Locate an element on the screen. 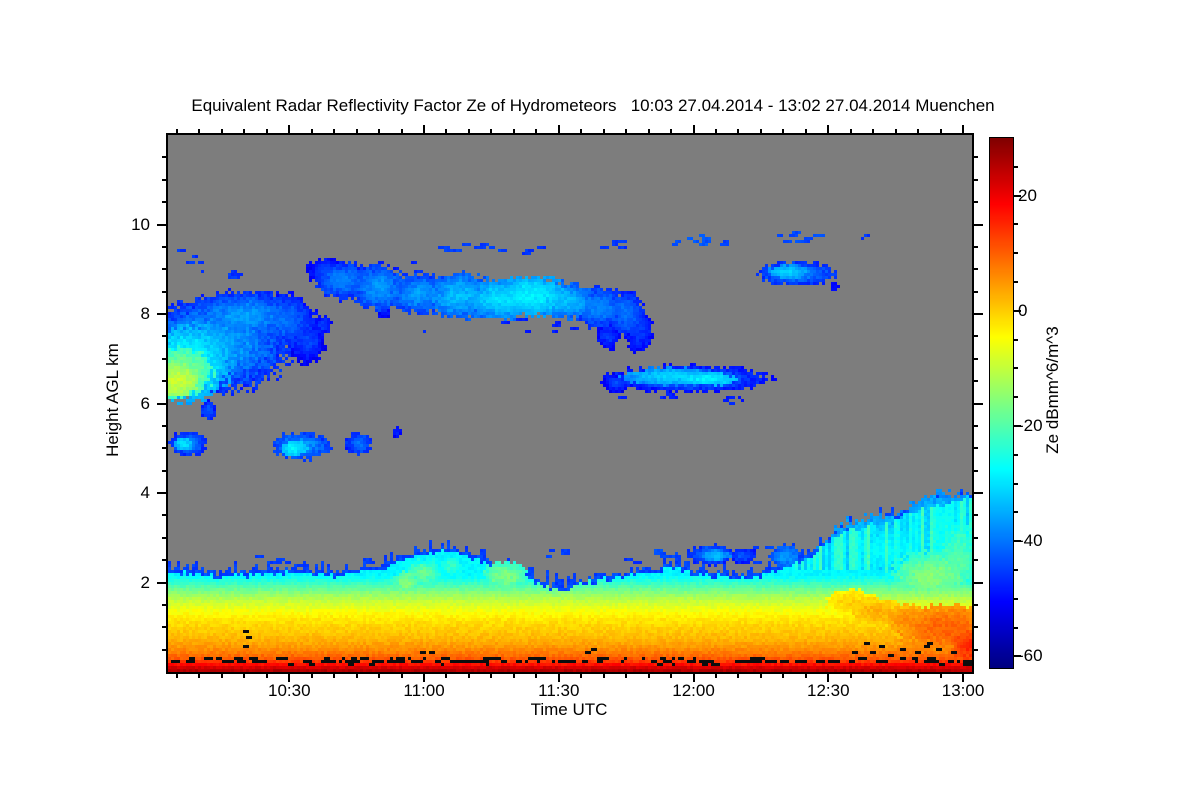  y-tick-label-6: 6 is located at coordinates (145, 403).